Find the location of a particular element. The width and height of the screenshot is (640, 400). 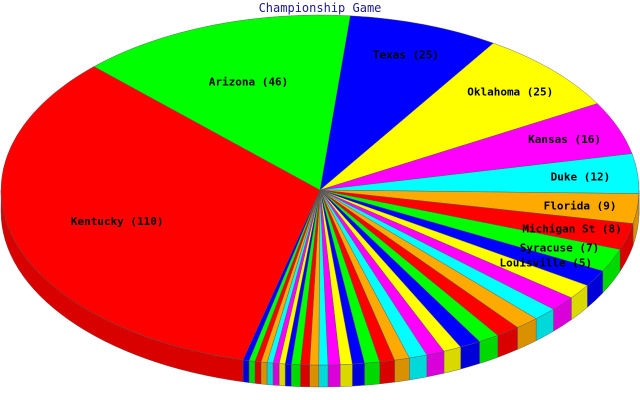

slice-label-arizona: Arizona (46) is located at coordinates (248, 81).